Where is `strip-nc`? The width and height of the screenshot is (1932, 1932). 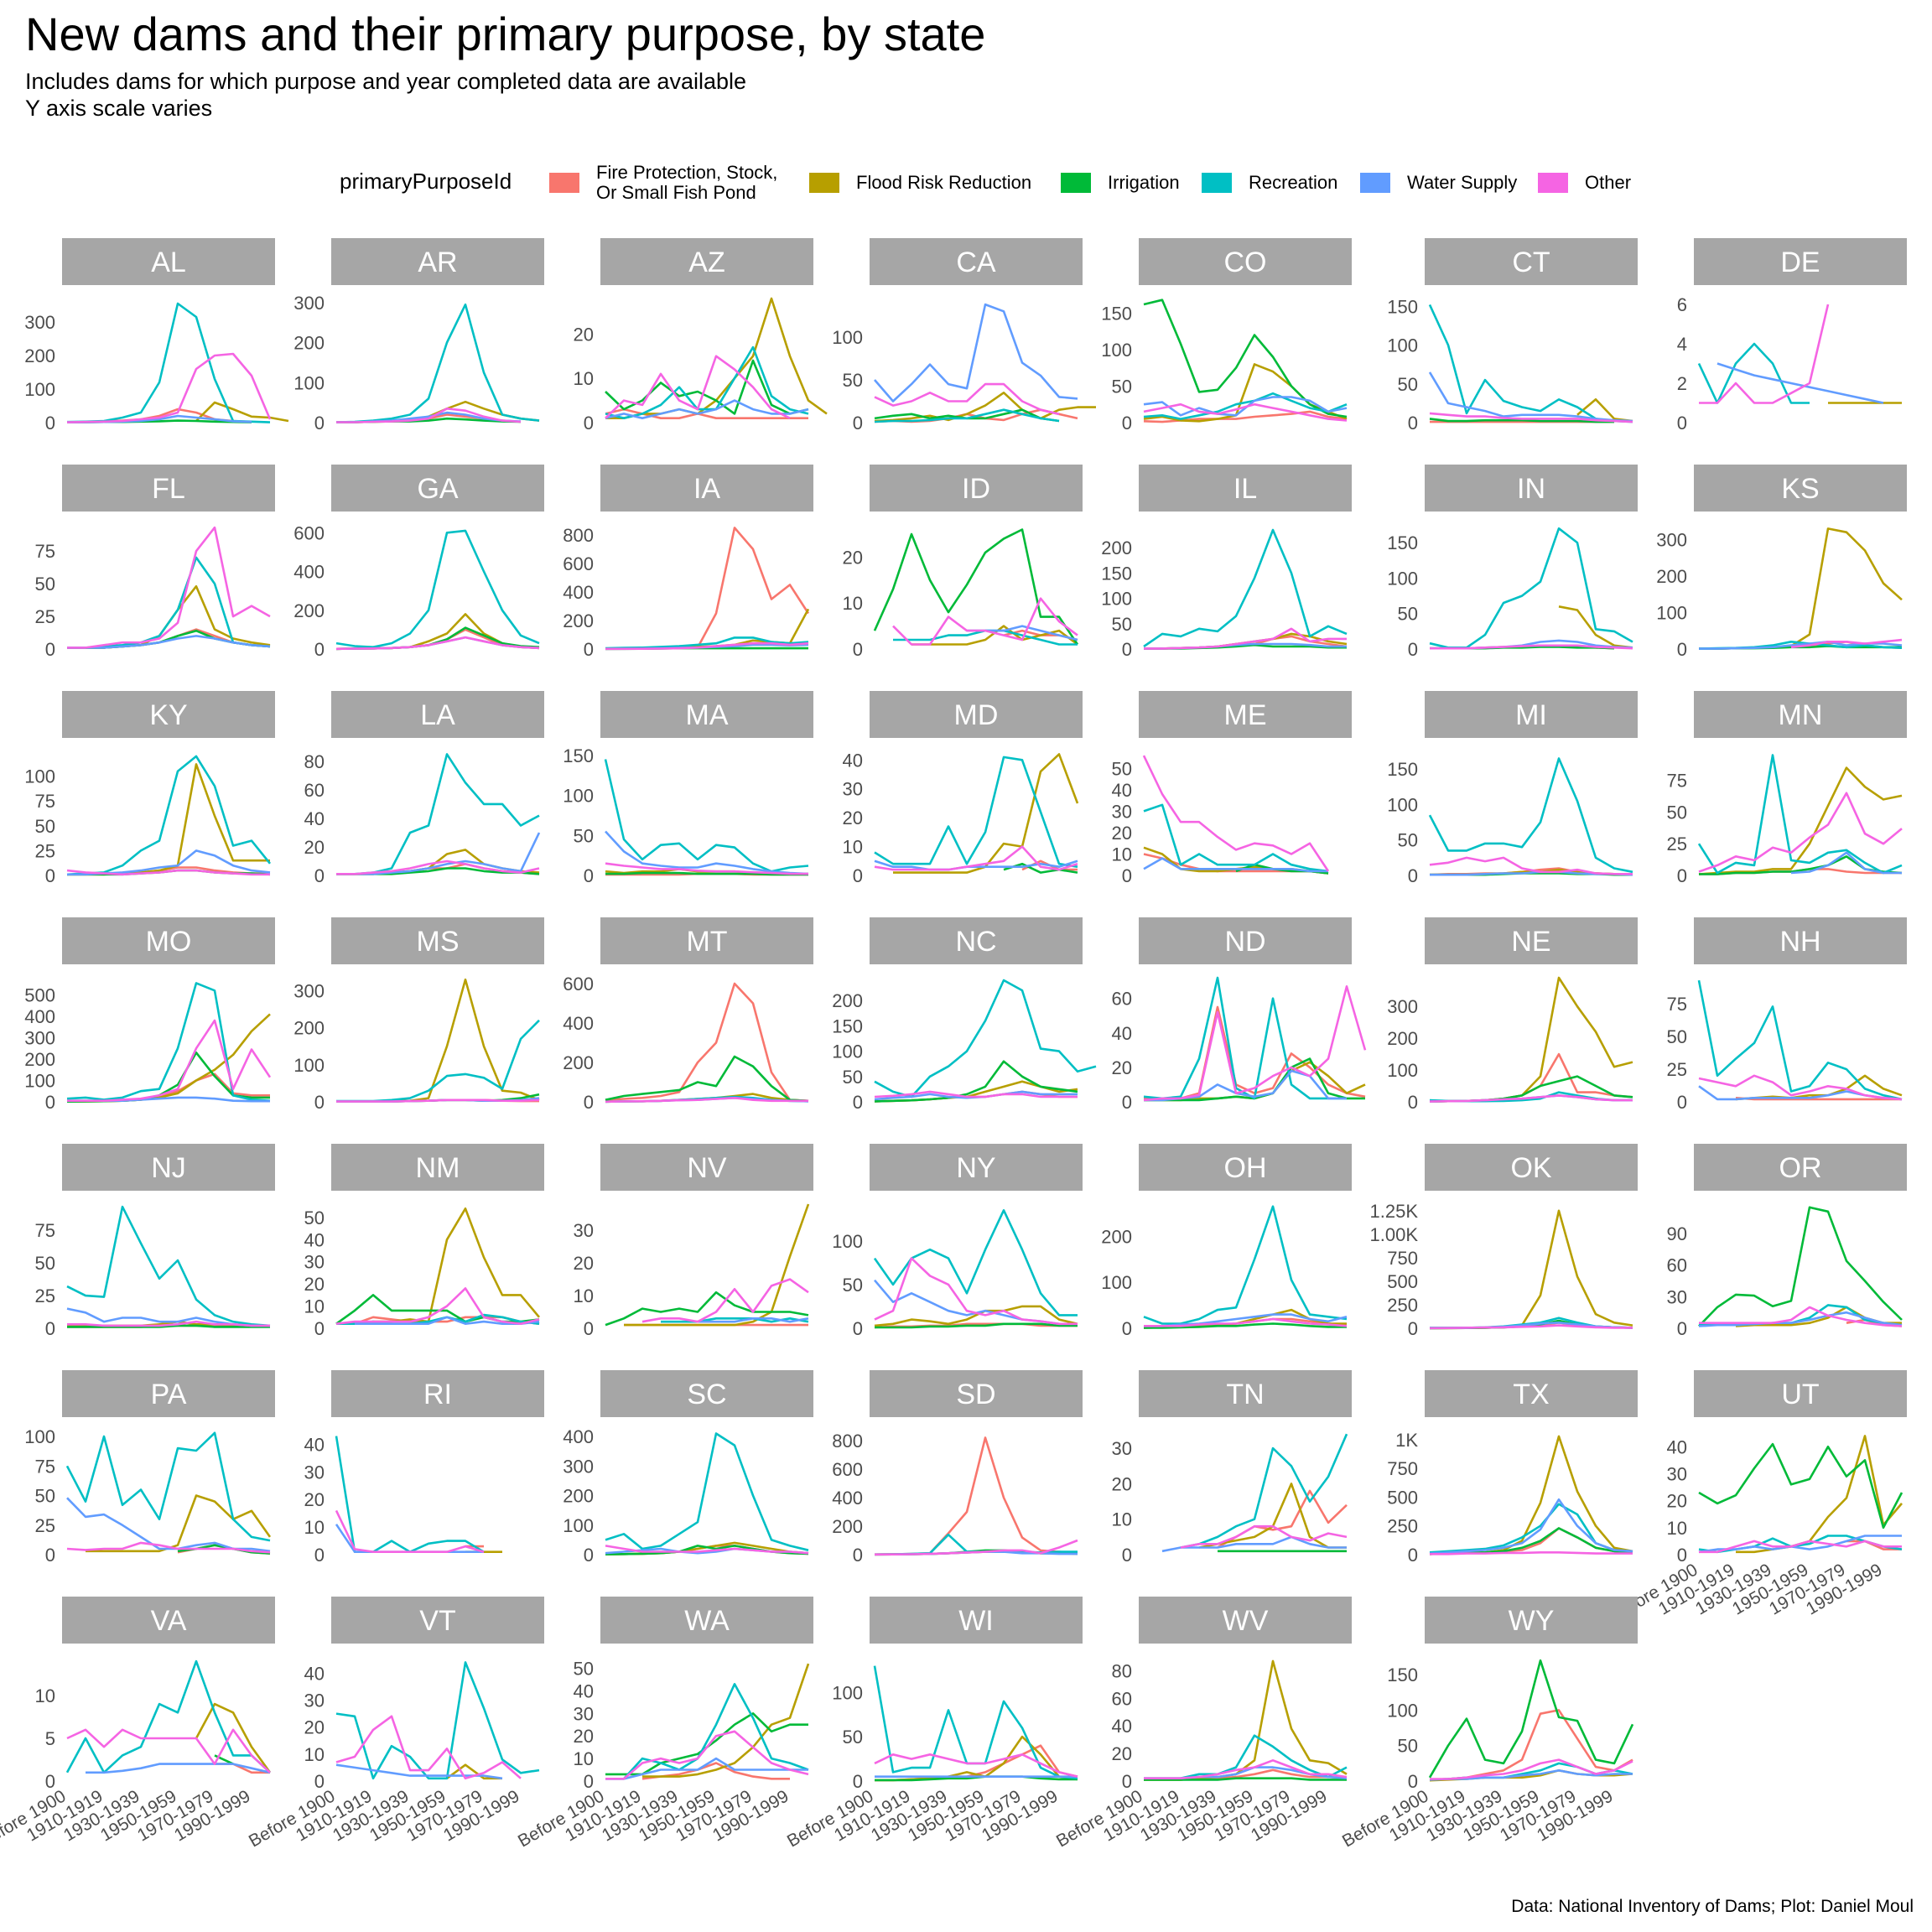 strip-nc is located at coordinates (976, 940).